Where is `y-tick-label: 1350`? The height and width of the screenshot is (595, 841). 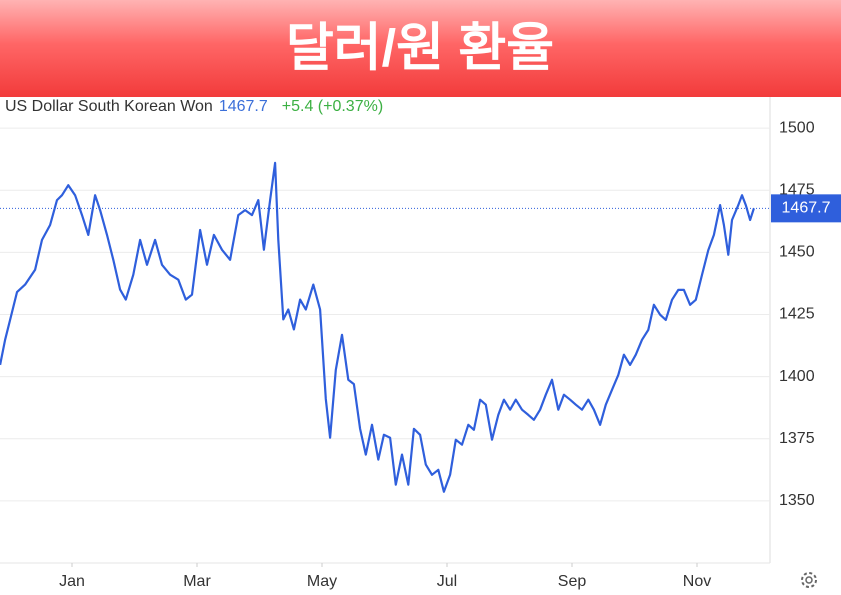 y-tick-label: 1350 is located at coordinates (797, 500).